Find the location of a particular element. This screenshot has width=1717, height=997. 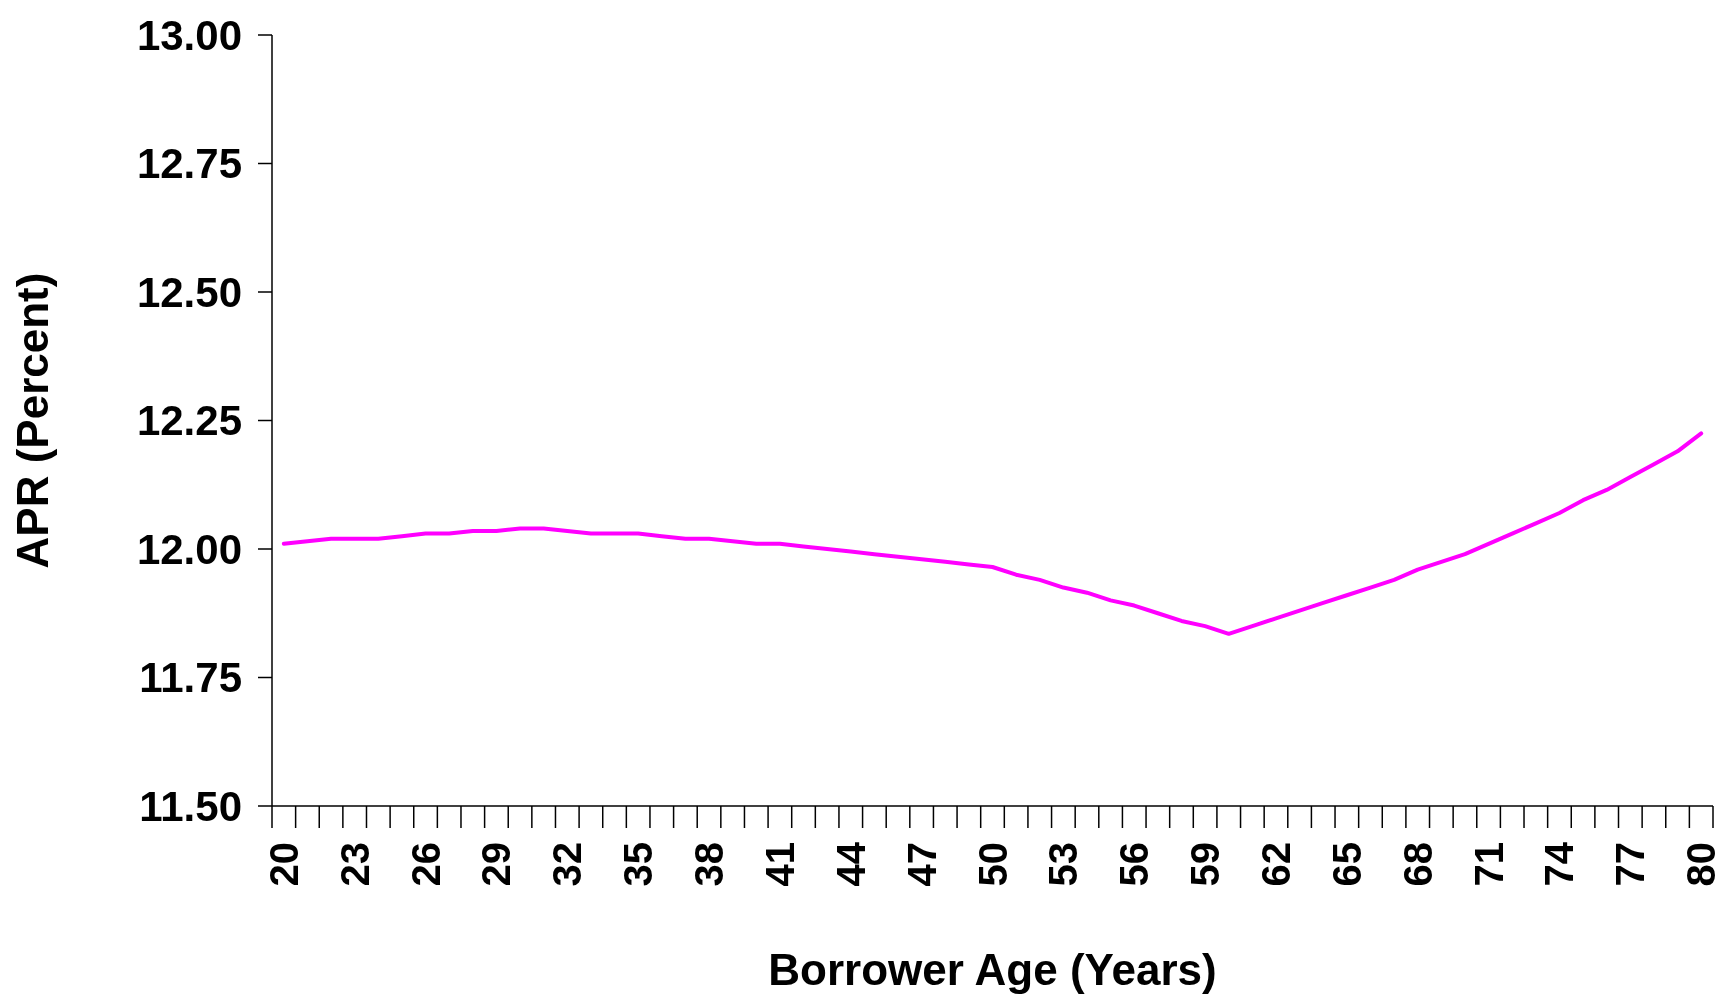

x-tick-label: 38 is located at coordinates (709, 864).